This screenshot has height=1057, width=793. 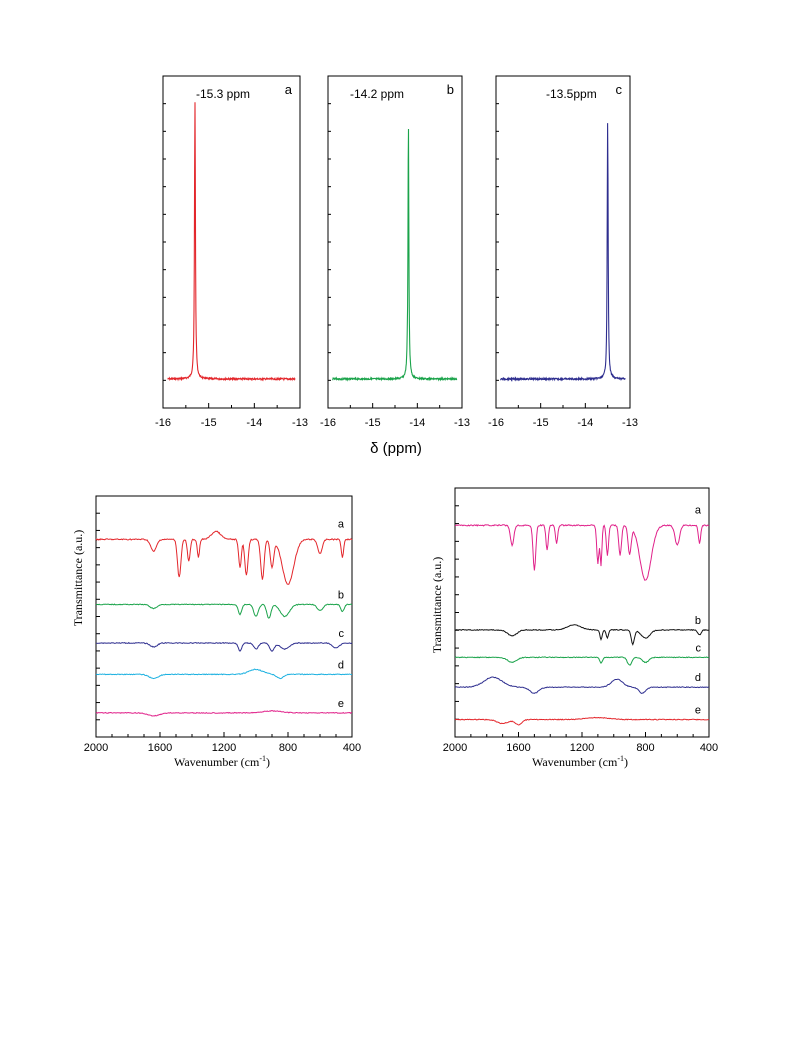 I want to click on nmr-panel-c: -16 -15 -14 -13 -13.5ppm c, so click(x=563, y=252).